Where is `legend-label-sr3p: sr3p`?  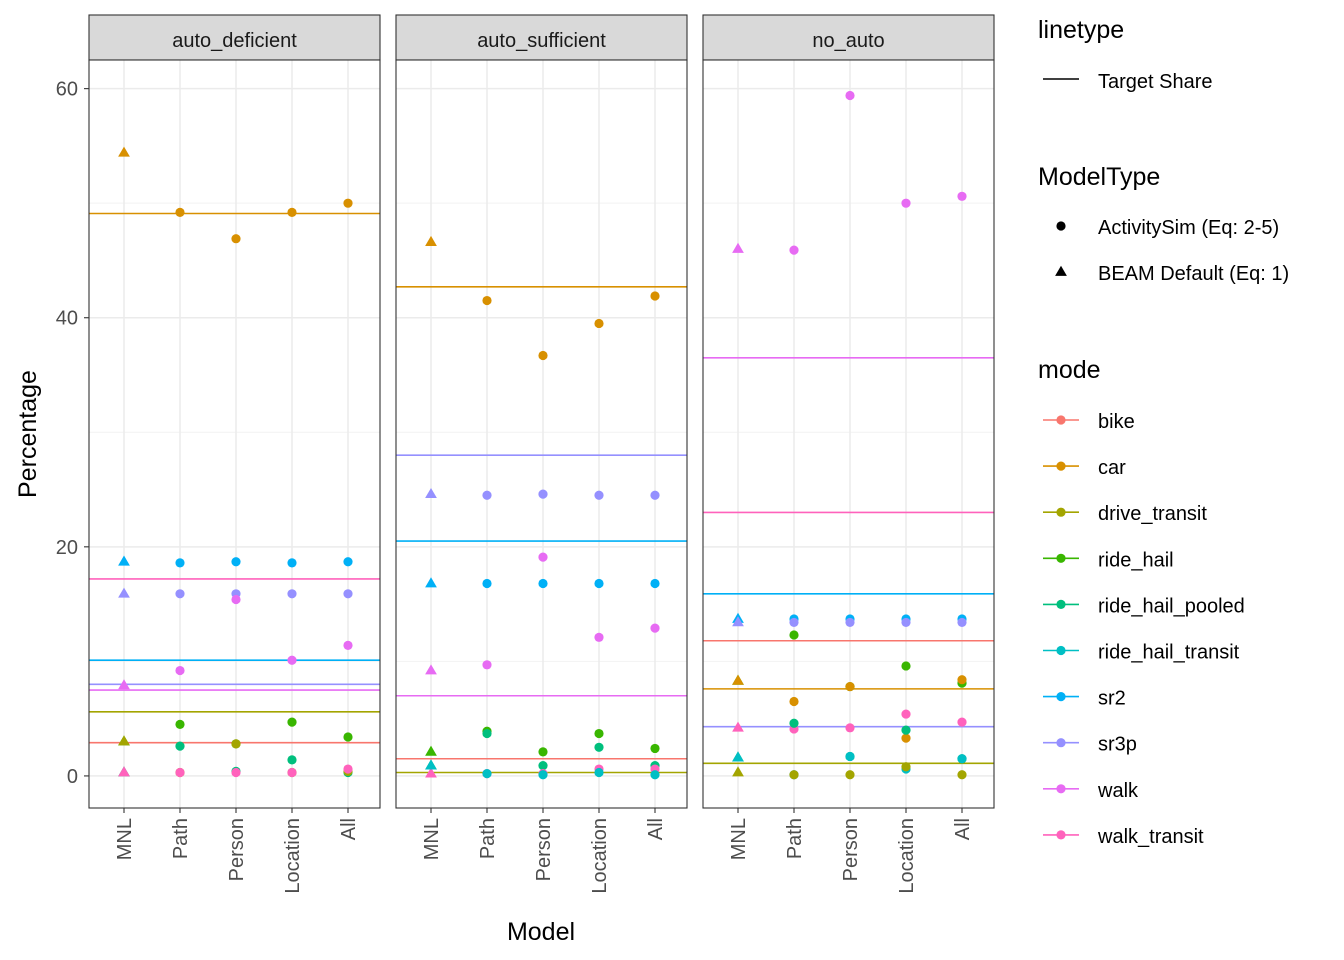
legend-label-sr3p: sr3p is located at coordinates (1117, 745).